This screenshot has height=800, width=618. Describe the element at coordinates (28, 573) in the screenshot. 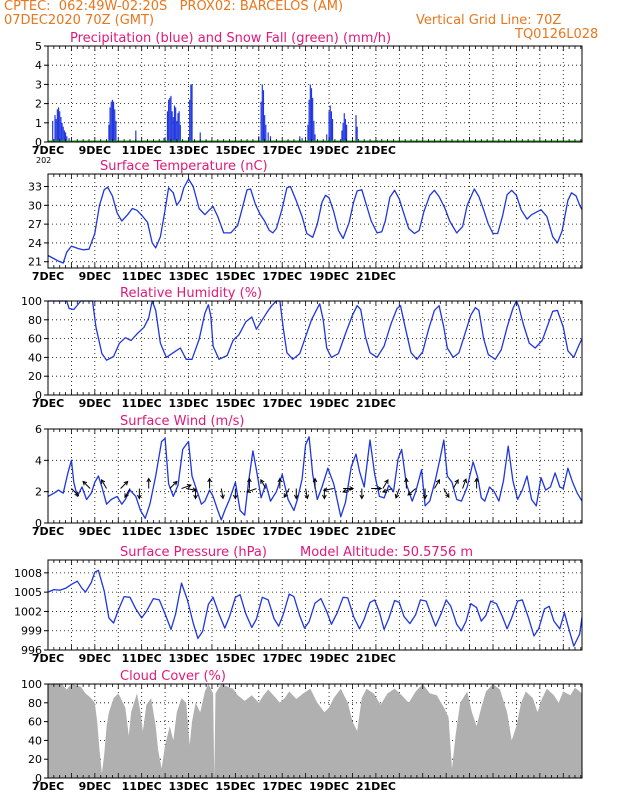

I see `y-tick-label: 1008` at that location.